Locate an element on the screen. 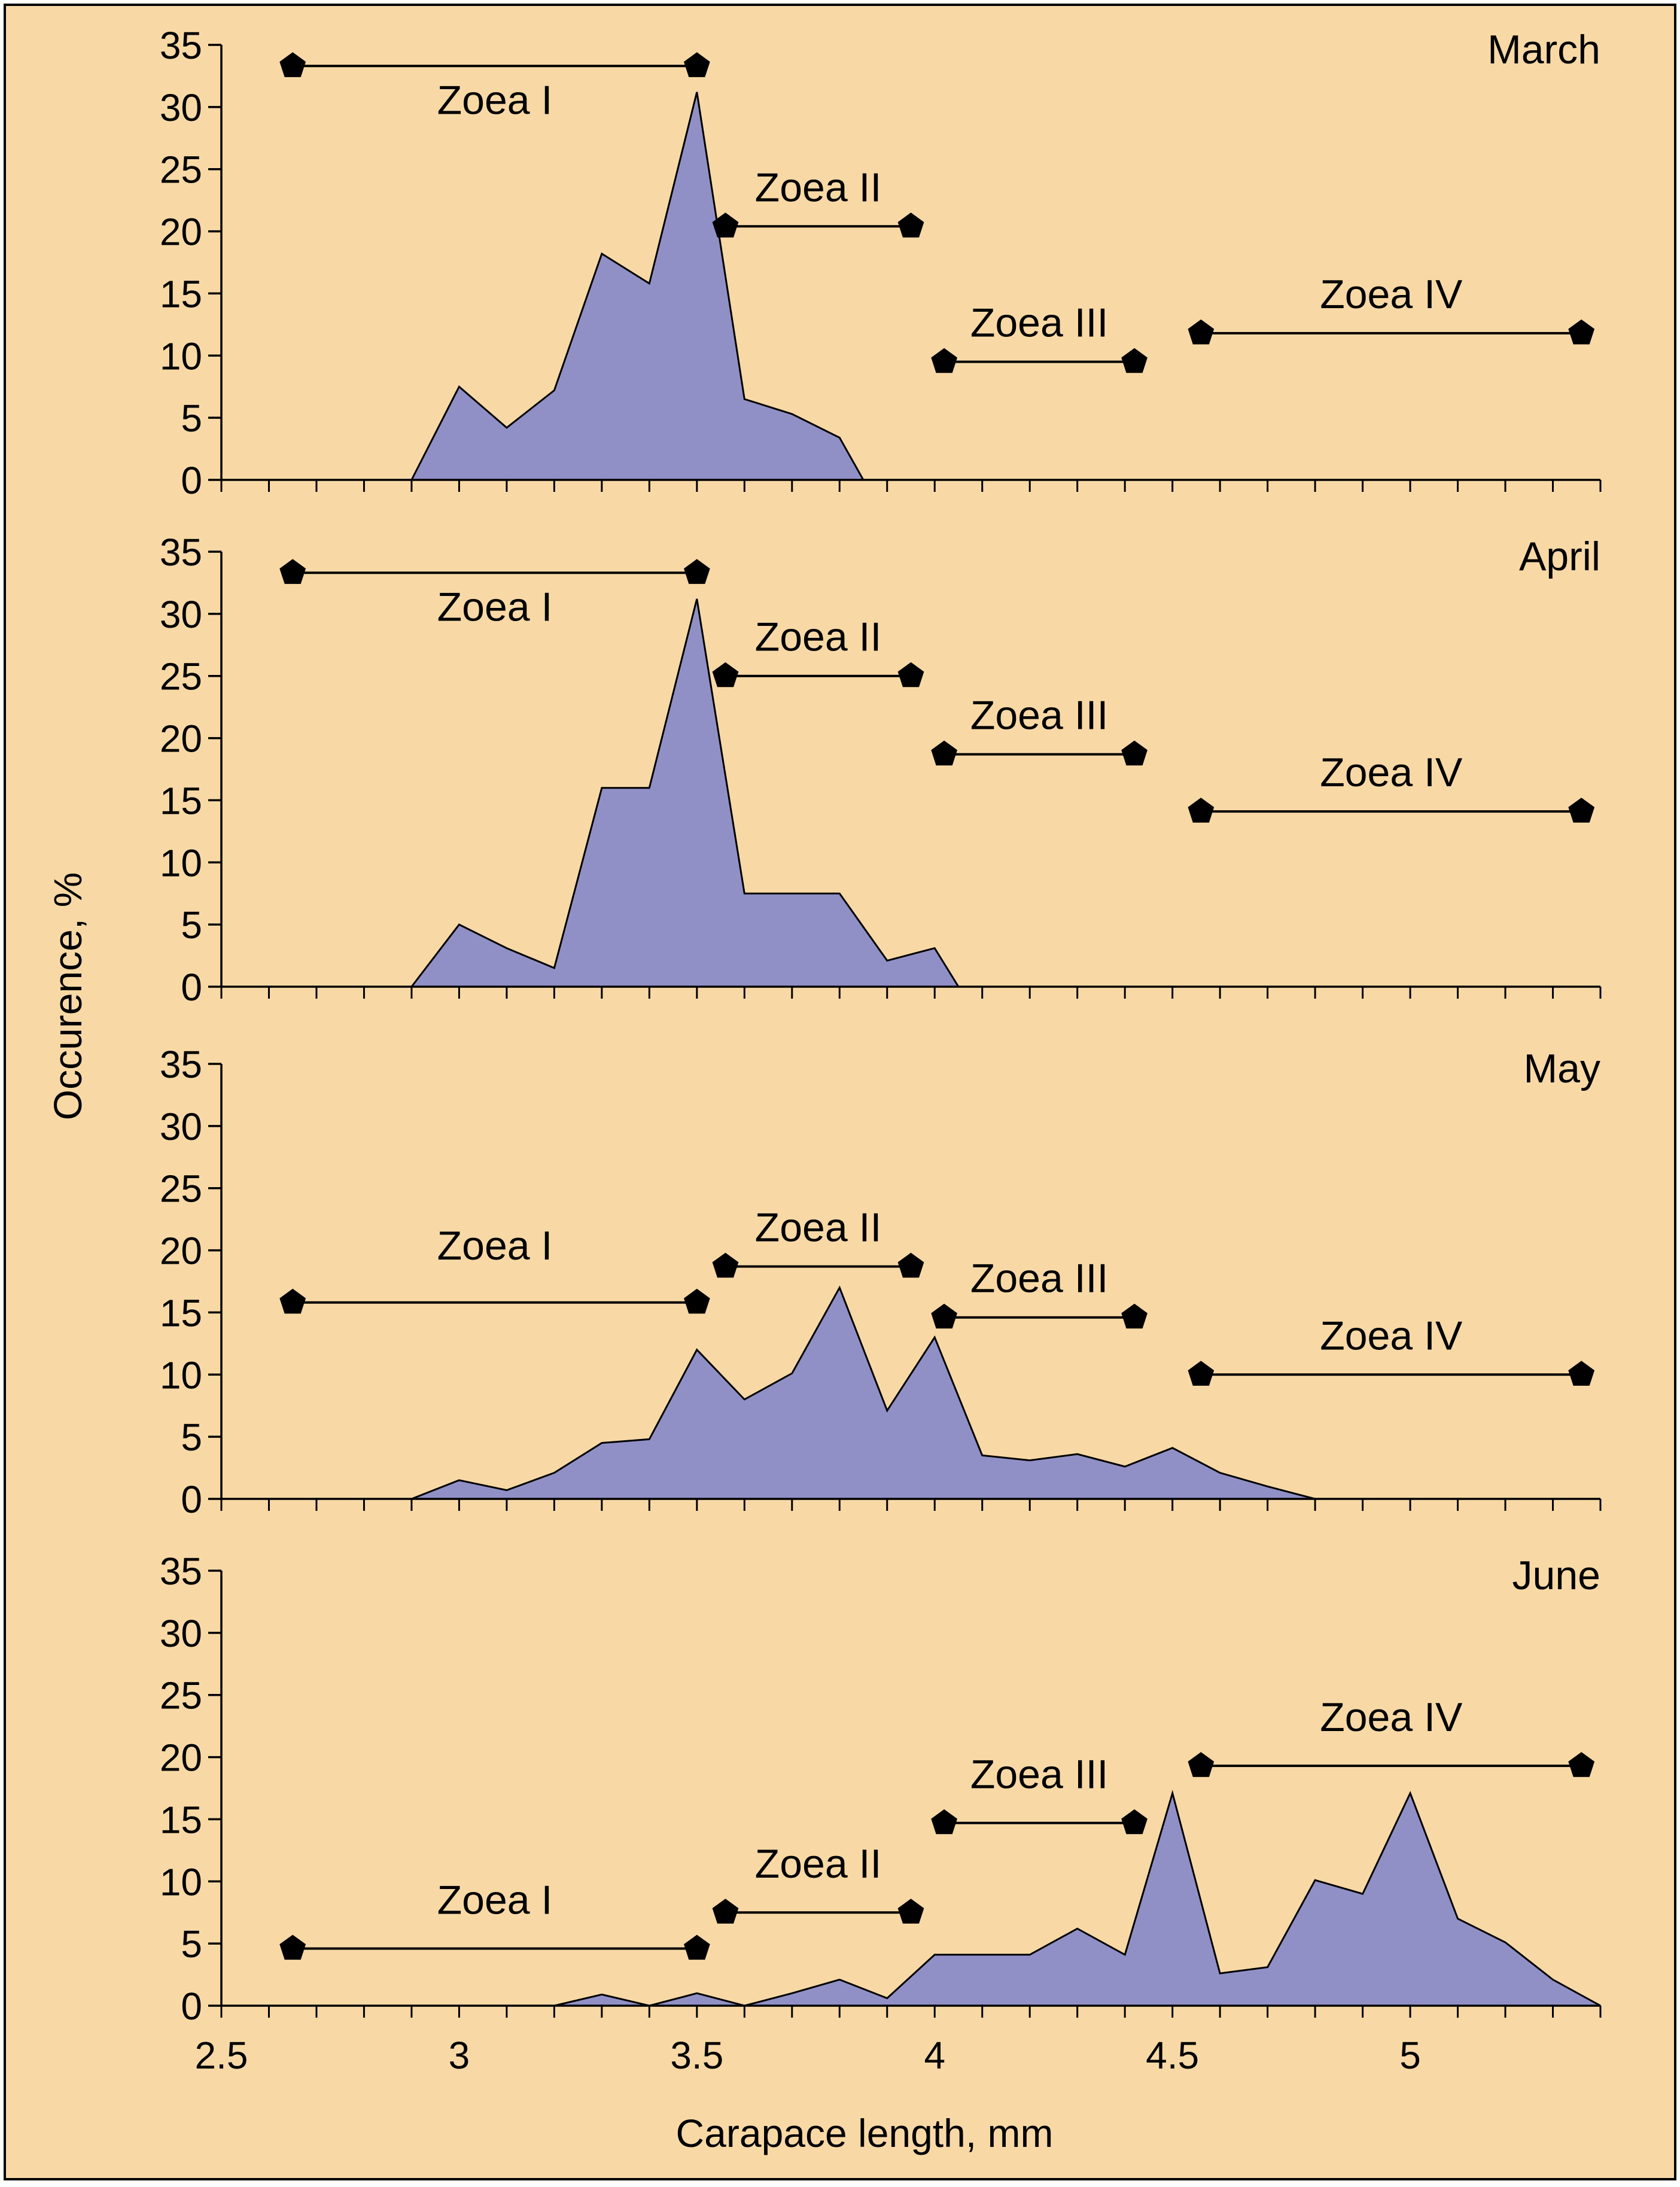  month-label: June is located at coordinates (1556, 1575).